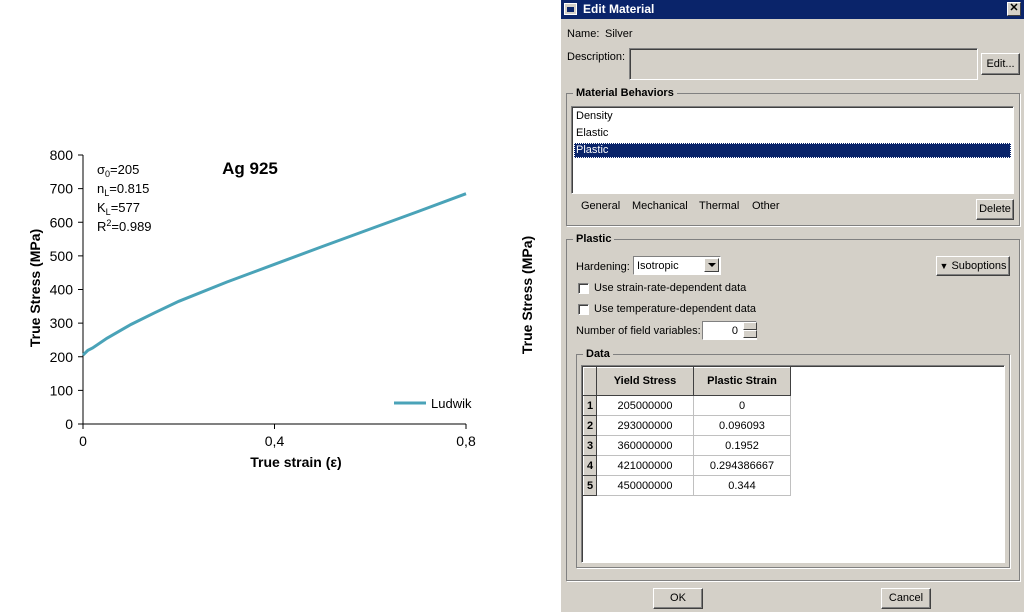 Image resolution: width=1024 pixels, height=612 pixels. I want to click on x-tick-label: 0,4, so click(275, 441).